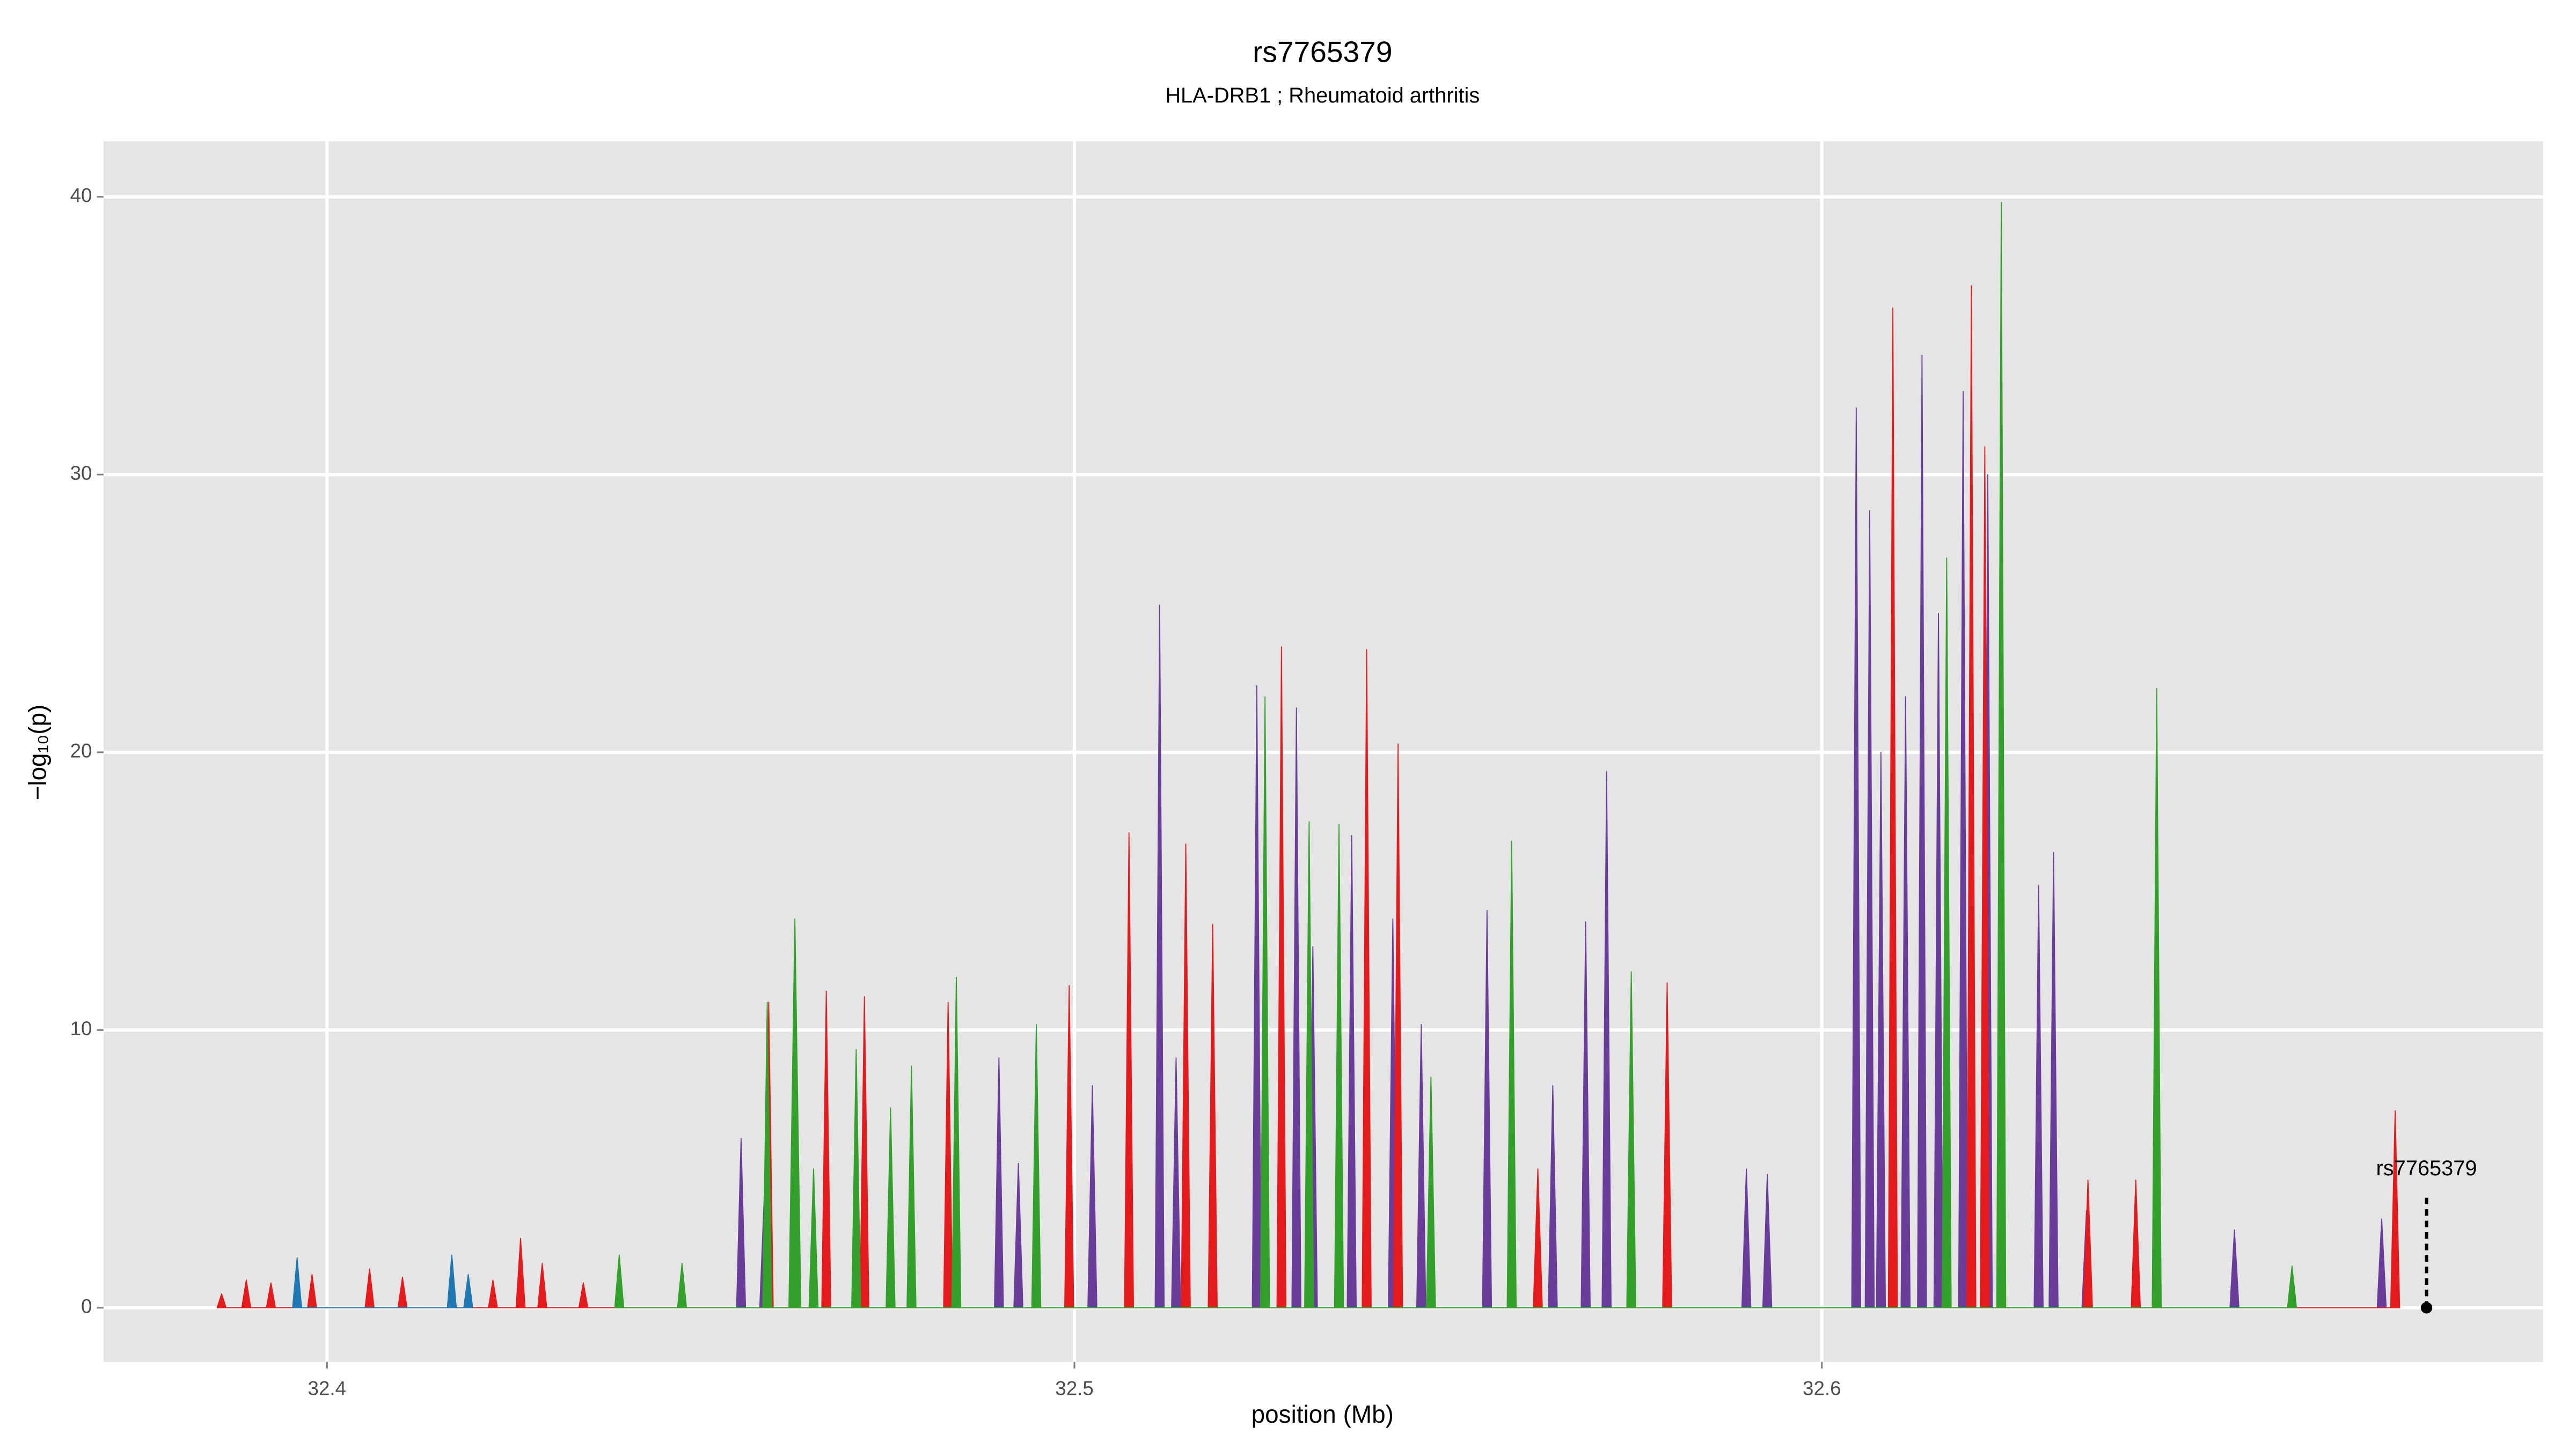 The image size is (2576, 1449). I want to click on chart-subtitle: HLA-DRB1 ; Rheumatoid arthritis, so click(1322, 95).